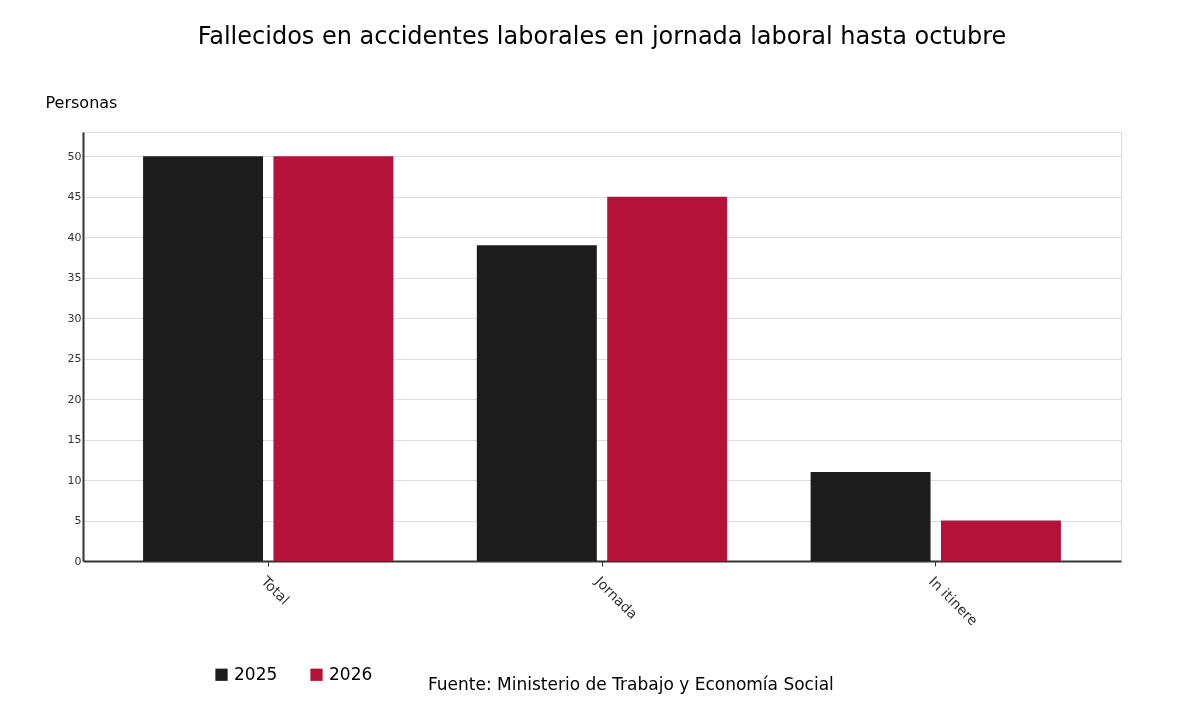  I want to click on y-tick-label: 5, so click(78, 521).